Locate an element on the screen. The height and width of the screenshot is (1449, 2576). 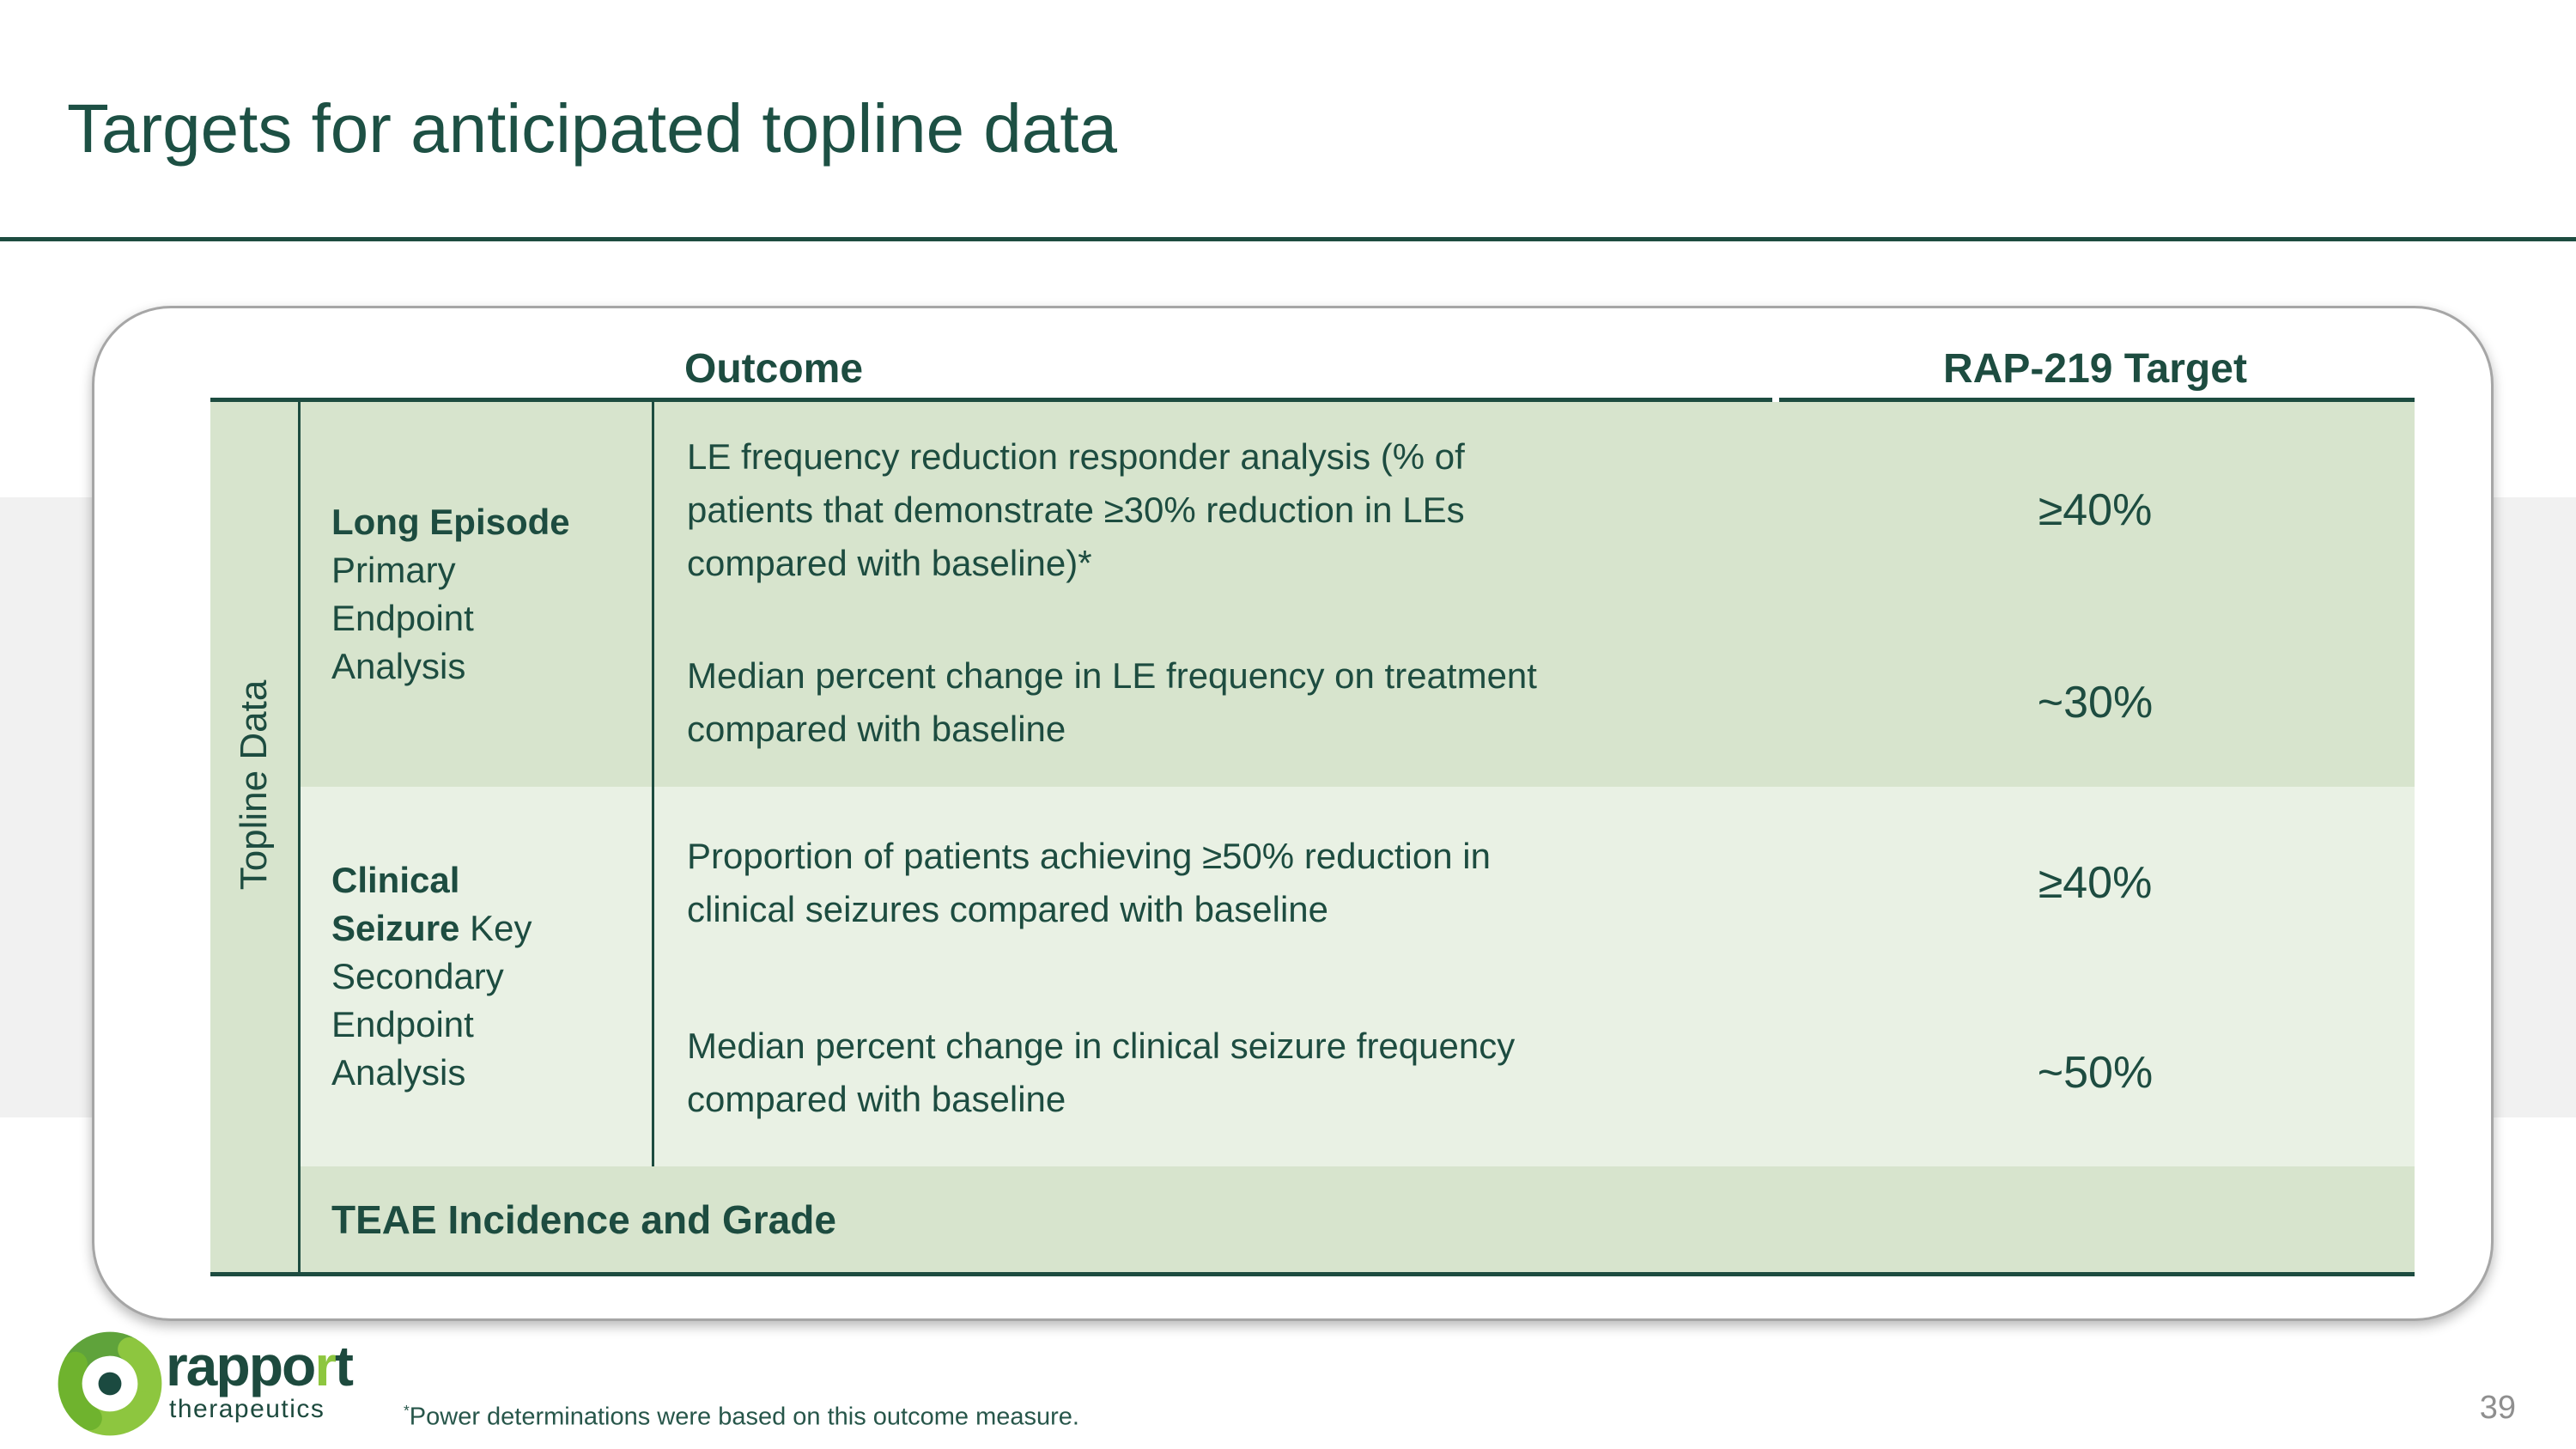
footnote-marker: * is located at coordinates (407, 1410).